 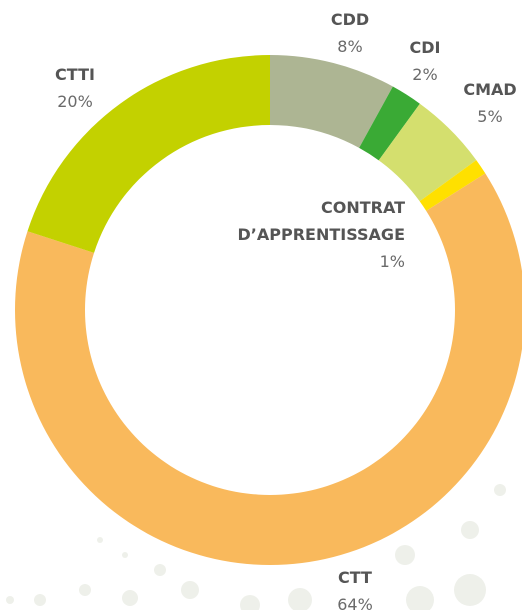 What do you see at coordinates (75, 74) in the screenshot?
I see `category-label: CTTI` at bounding box center [75, 74].